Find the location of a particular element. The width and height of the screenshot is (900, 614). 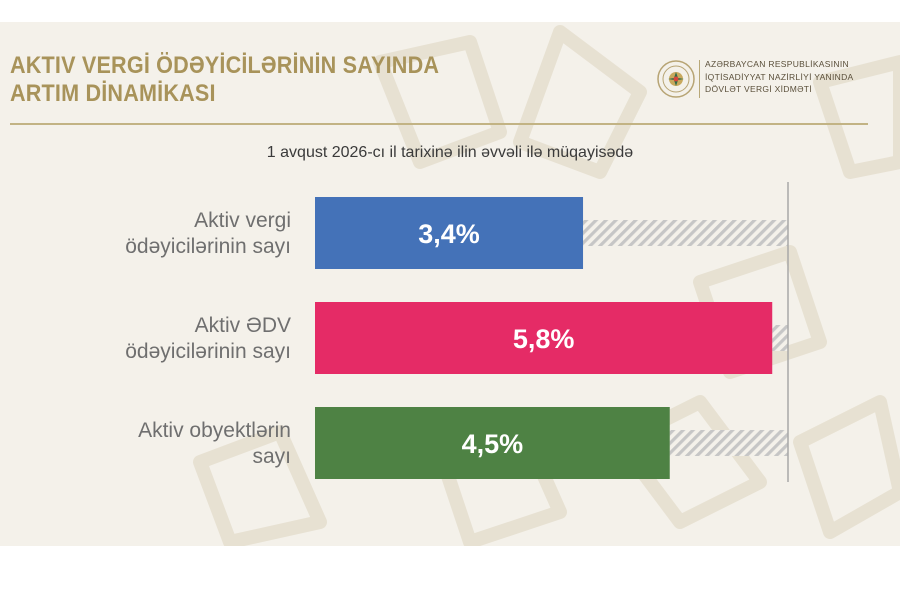

org-divider is located at coordinates (699, 79).